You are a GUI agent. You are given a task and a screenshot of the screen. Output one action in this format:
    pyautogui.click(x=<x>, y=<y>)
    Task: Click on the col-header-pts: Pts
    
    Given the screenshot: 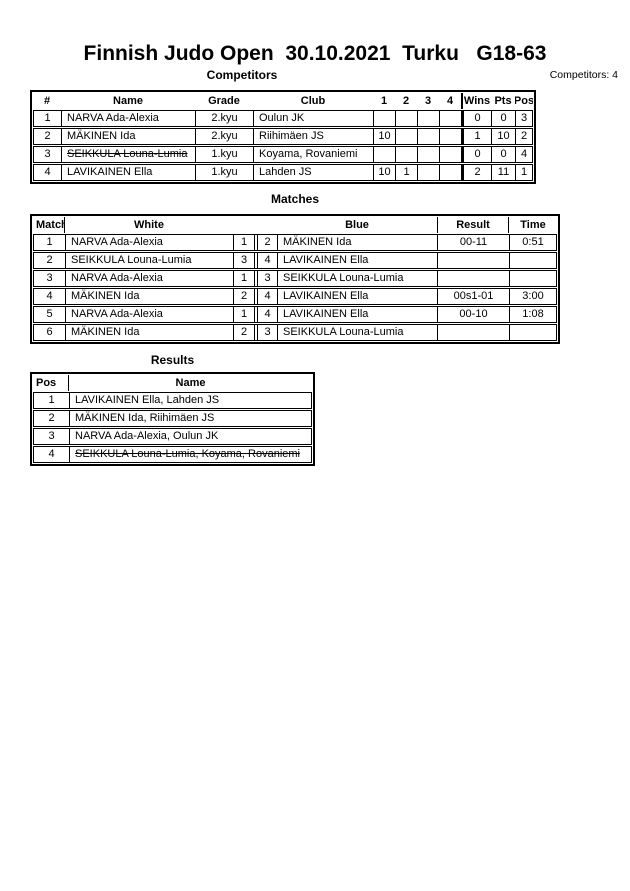 What is the action you would take?
    pyautogui.click(x=503, y=100)
    